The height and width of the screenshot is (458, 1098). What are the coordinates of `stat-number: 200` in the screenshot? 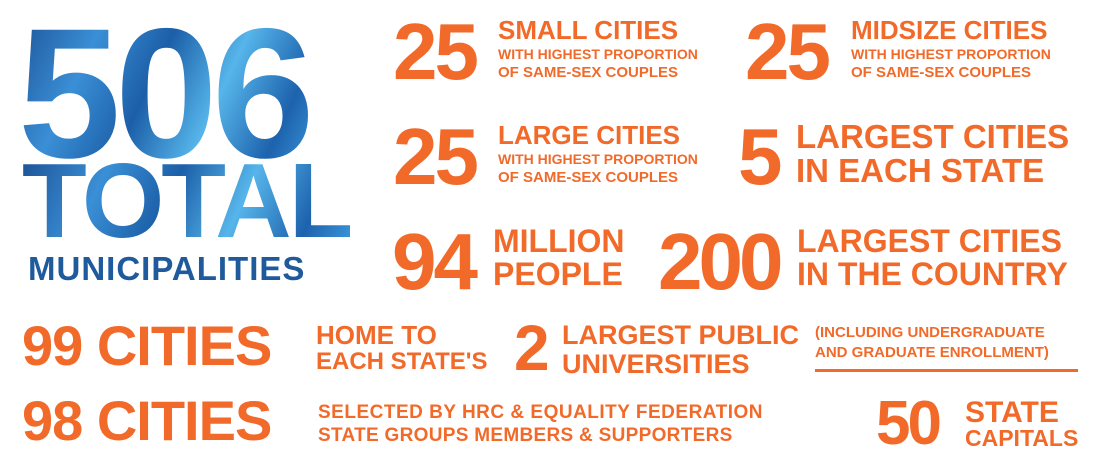 It's located at (721, 261).